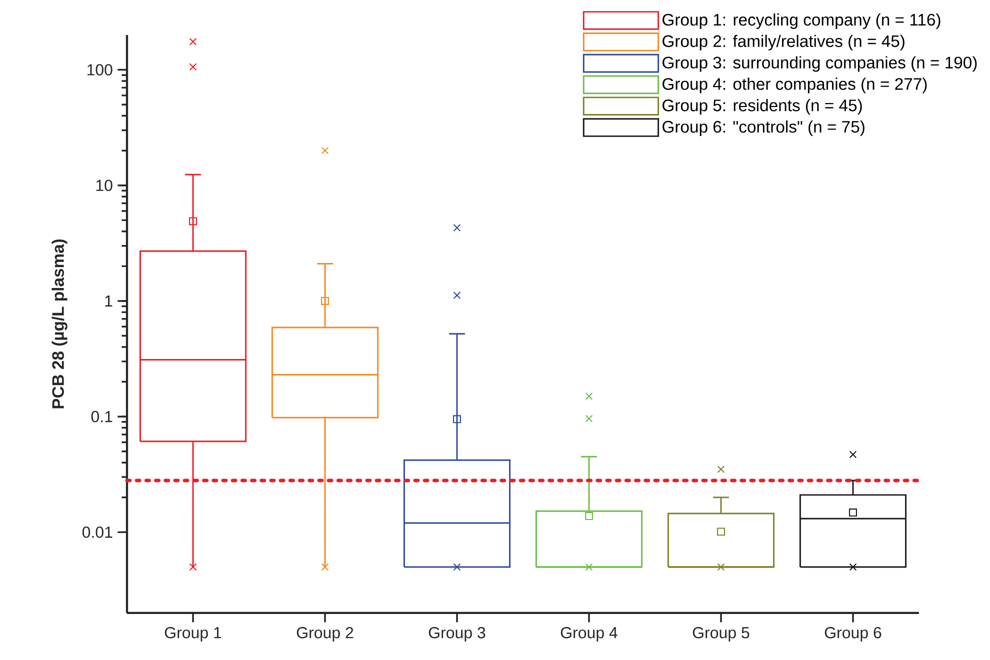  I want to click on y-tick-label: 100, so click(99, 70).